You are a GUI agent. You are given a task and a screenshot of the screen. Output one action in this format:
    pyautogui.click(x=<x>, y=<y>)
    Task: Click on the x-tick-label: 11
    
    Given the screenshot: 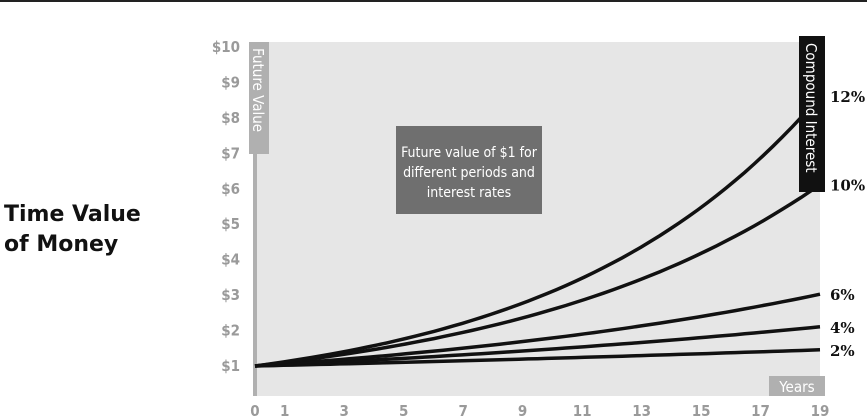 What is the action you would take?
    pyautogui.click(x=582, y=411)
    